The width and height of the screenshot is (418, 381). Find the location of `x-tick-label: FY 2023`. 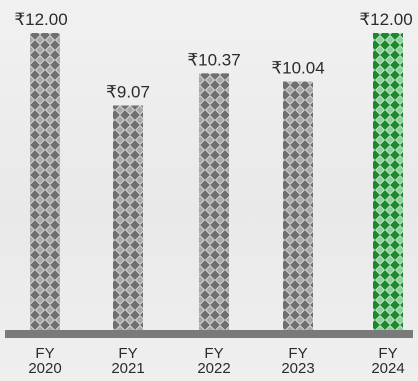

x-tick-label: FY 2023 is located at coordinates (297, 361).